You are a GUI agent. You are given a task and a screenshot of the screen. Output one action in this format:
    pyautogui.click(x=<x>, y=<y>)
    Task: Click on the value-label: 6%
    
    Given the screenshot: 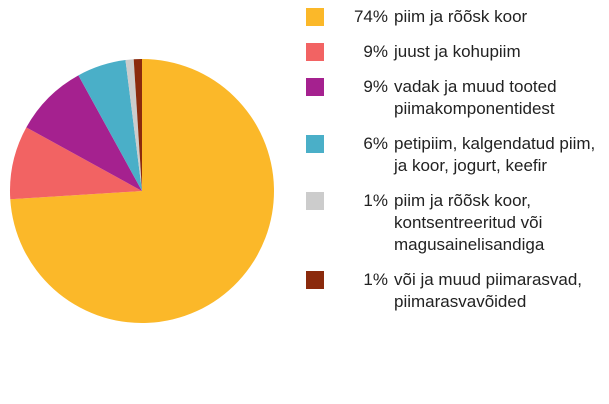 What is the action you would take?
    pyautogui.click(x=375, y=143)
    